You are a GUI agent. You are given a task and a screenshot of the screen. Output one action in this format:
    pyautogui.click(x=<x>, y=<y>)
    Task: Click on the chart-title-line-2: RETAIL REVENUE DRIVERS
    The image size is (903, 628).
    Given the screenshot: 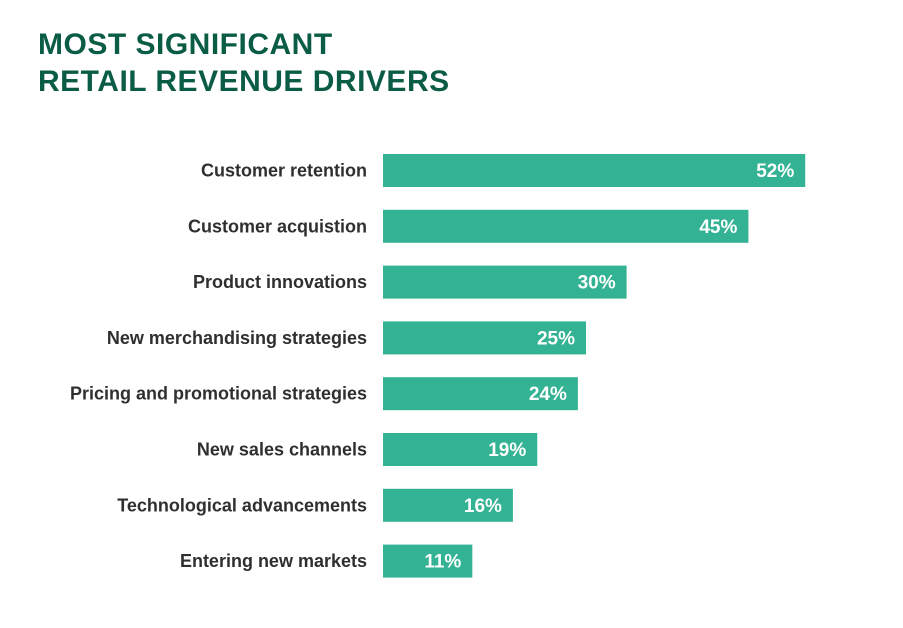 What is the action you would take?
    pyautogui.click(x=244, y=81)
    